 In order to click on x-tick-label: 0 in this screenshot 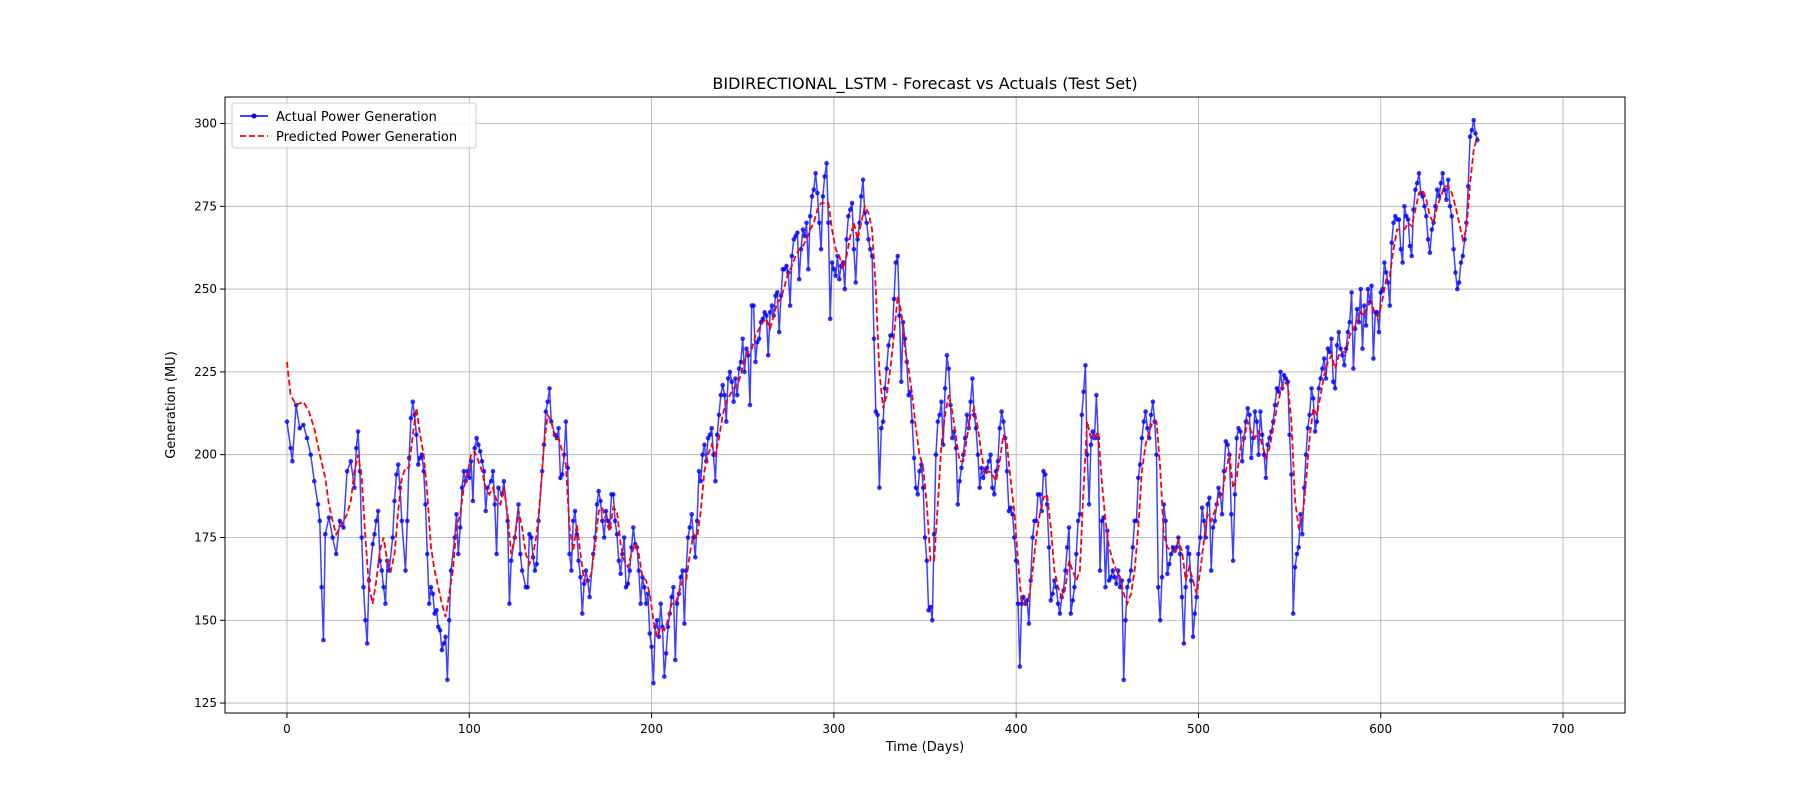, I will do `click(287, 729)`.